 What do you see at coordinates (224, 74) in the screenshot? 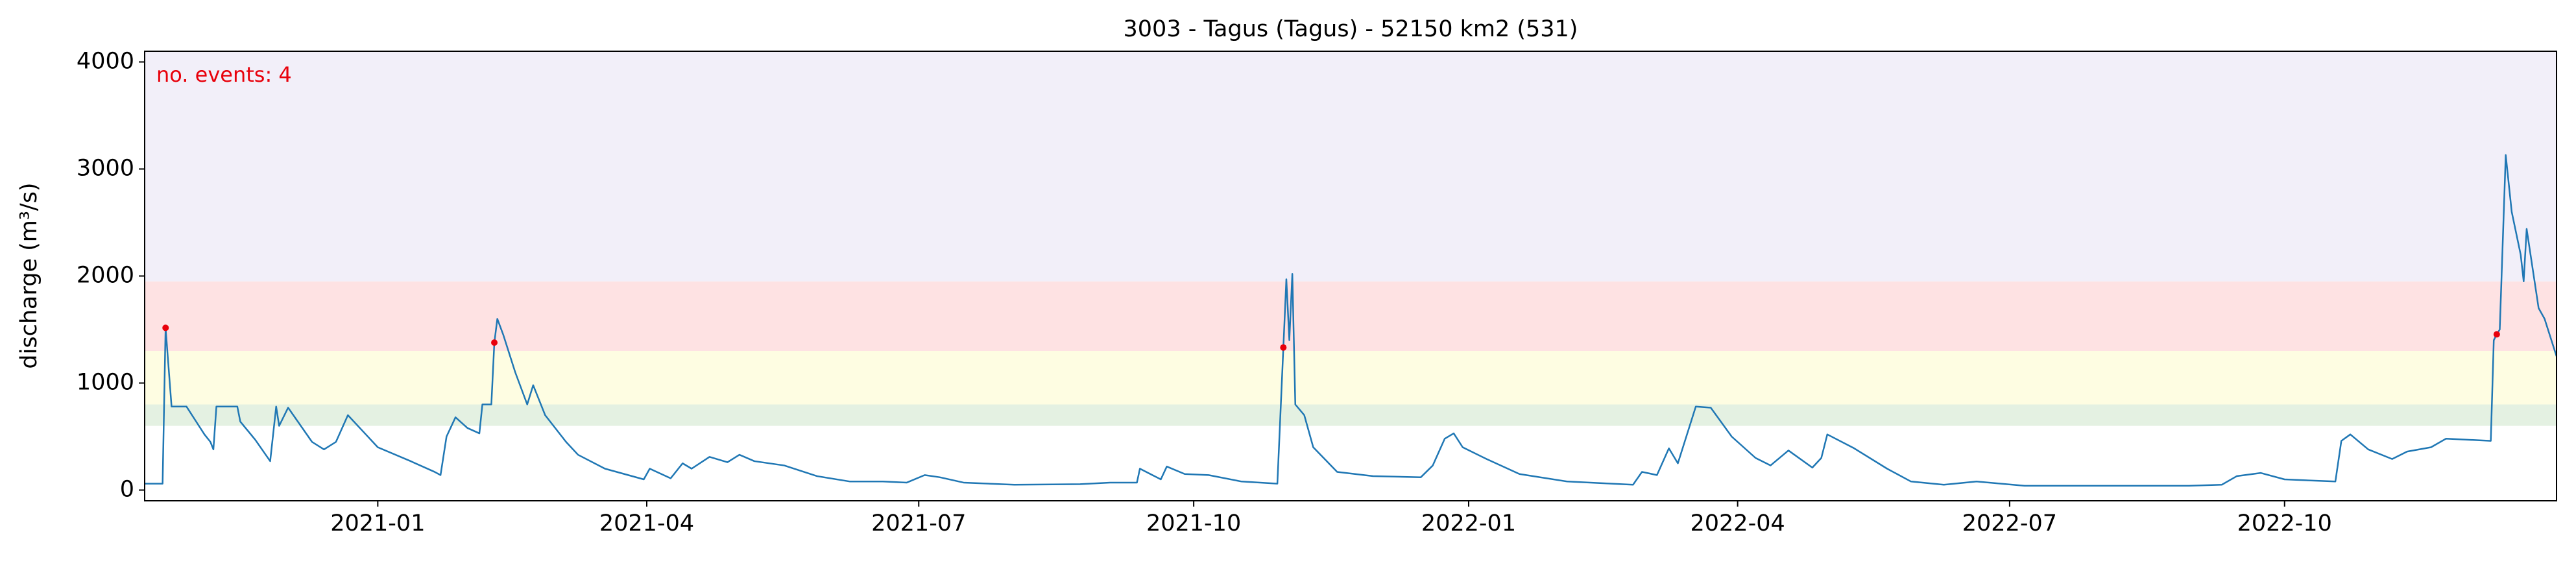
I see `event-count: no. events: 4` at bounding box center [224, 74].